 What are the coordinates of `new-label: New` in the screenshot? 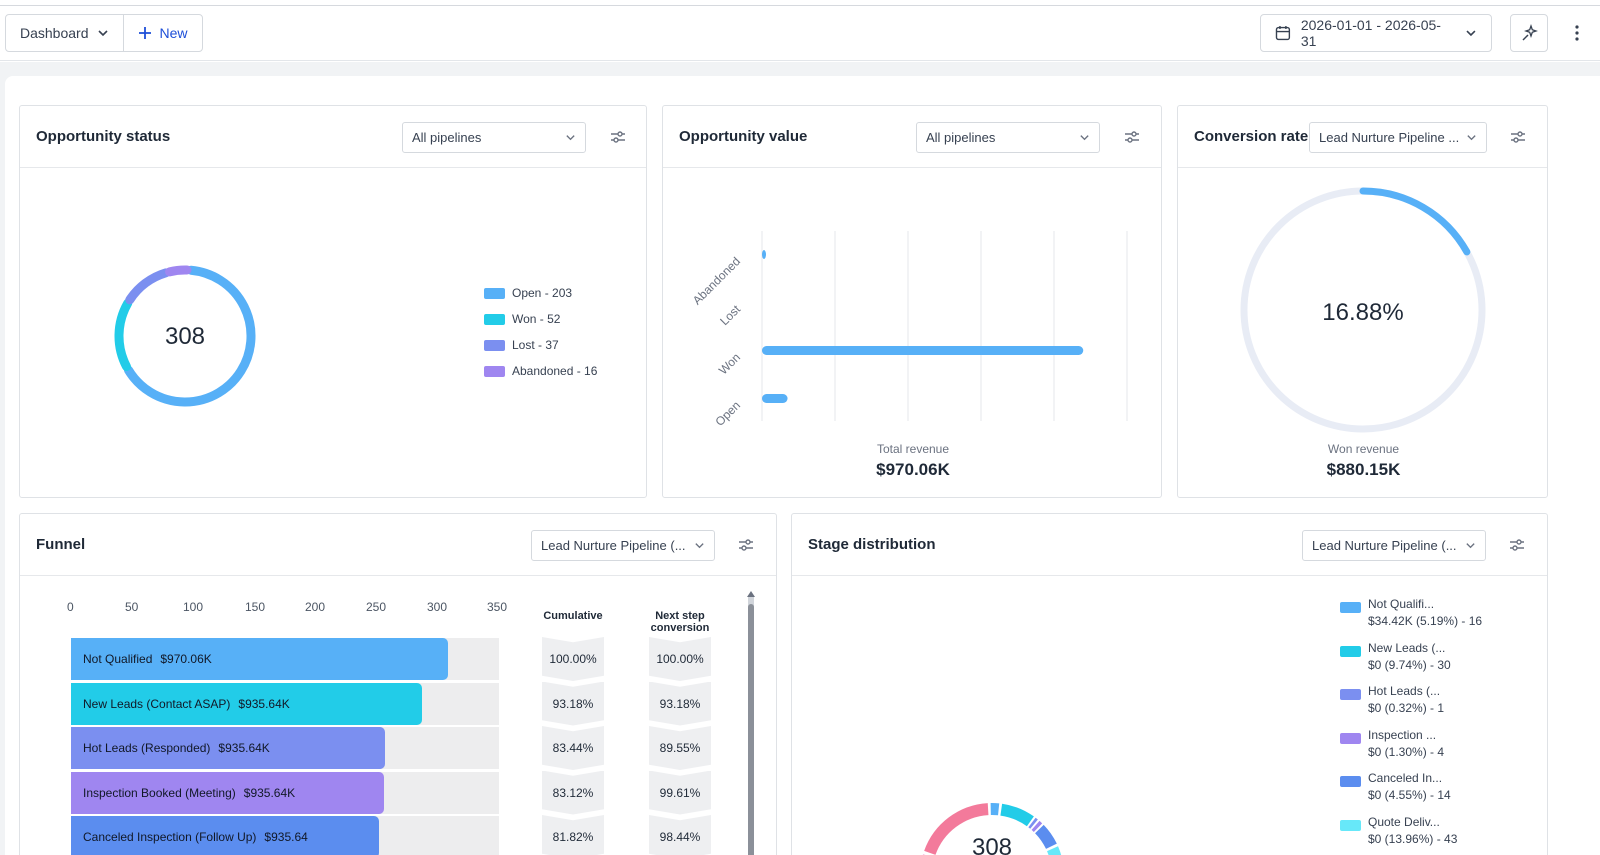 It's located at (173, 33).